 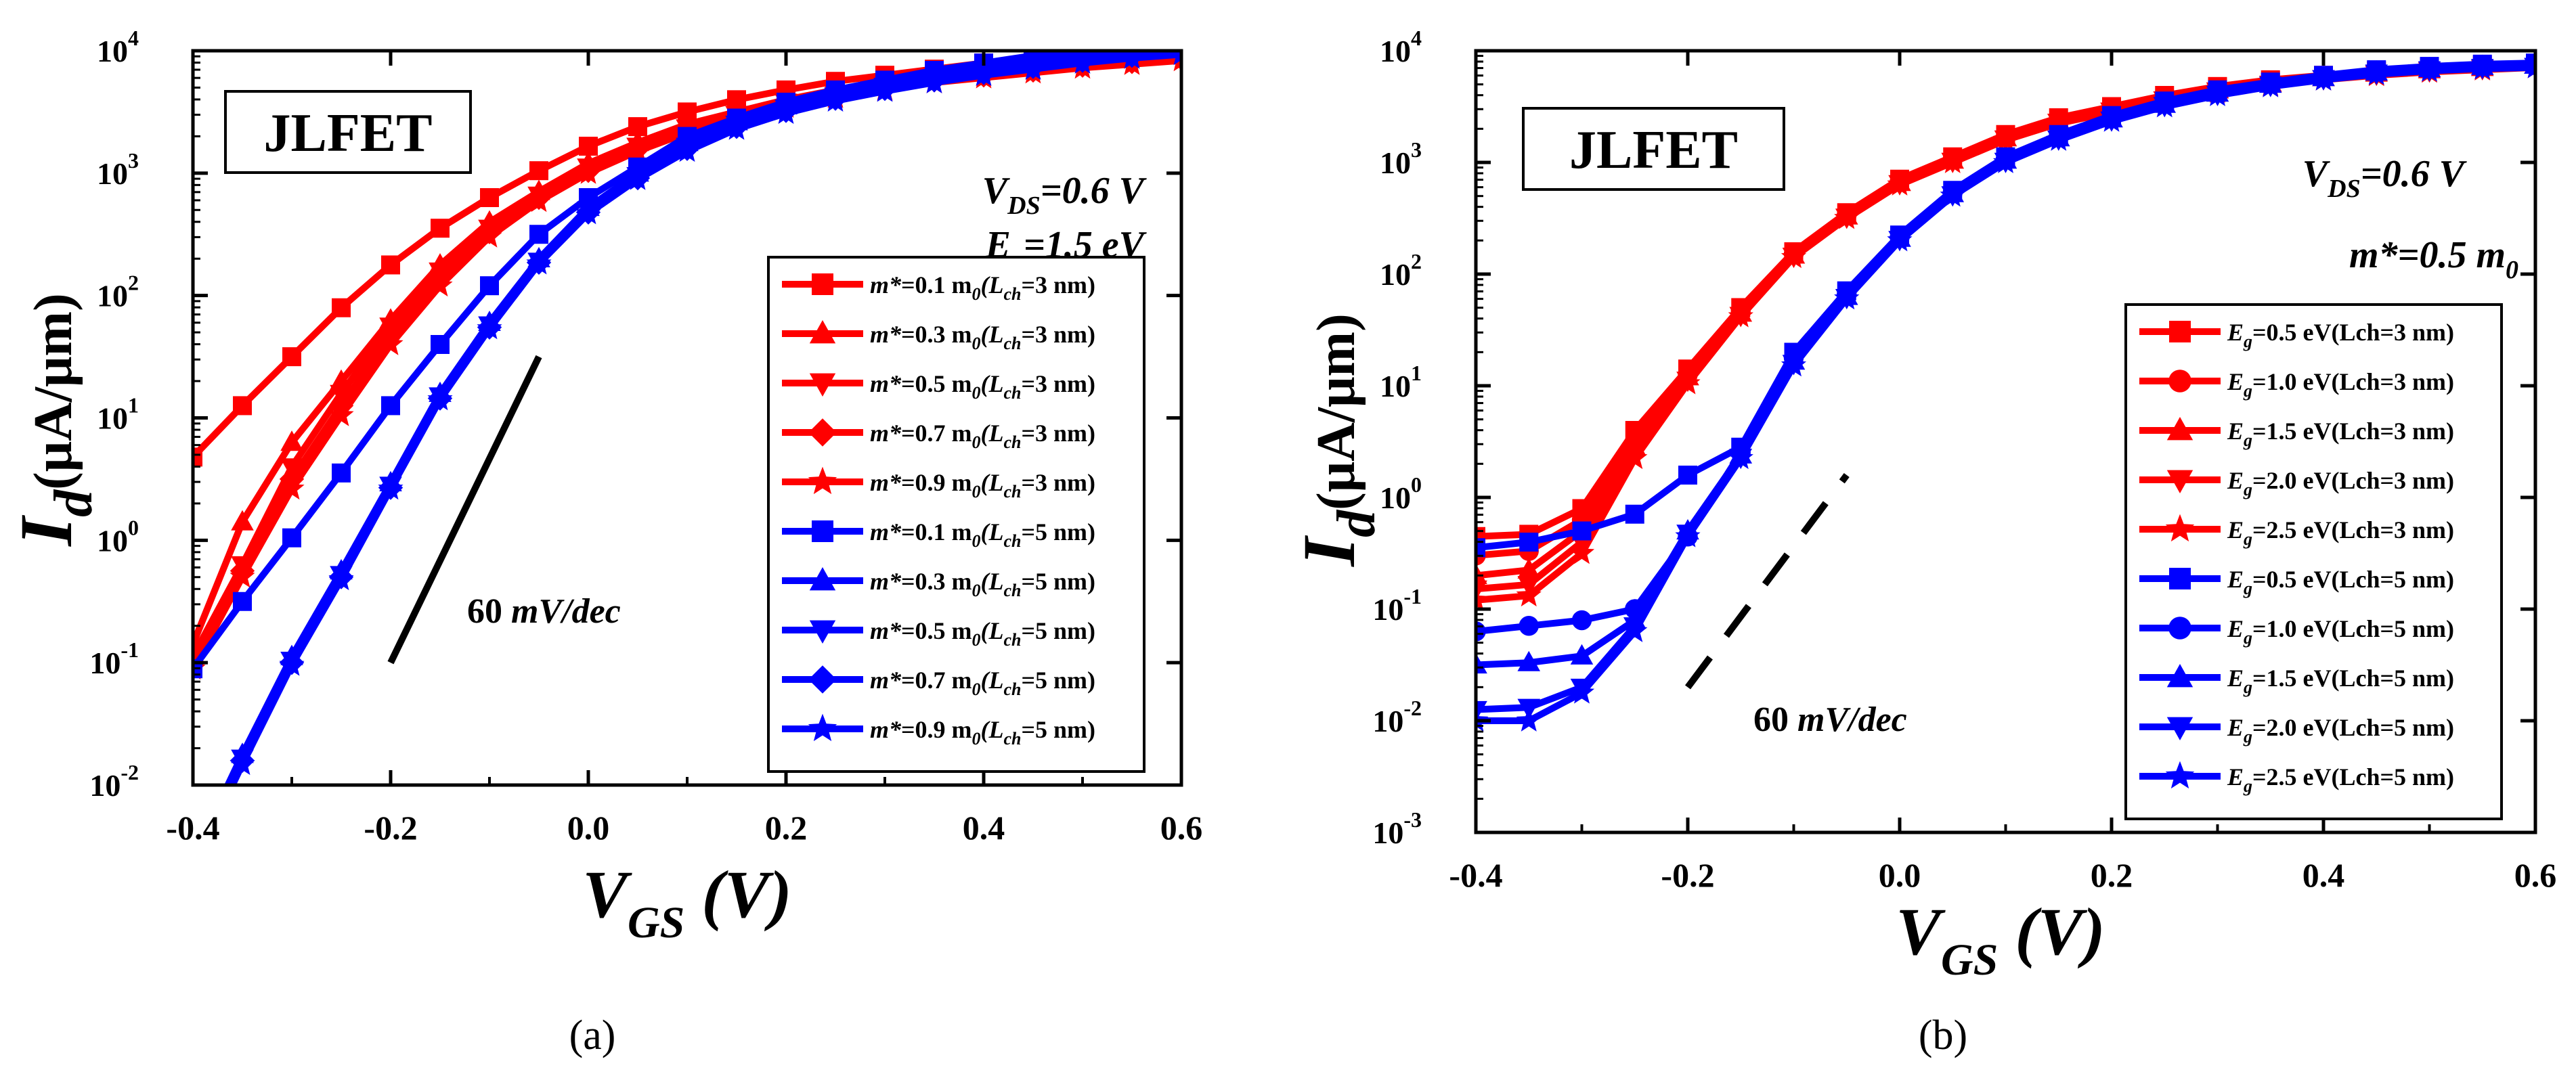 I want to click on y-axis-label: Id(μA/μm), so click(x=54, y=420).